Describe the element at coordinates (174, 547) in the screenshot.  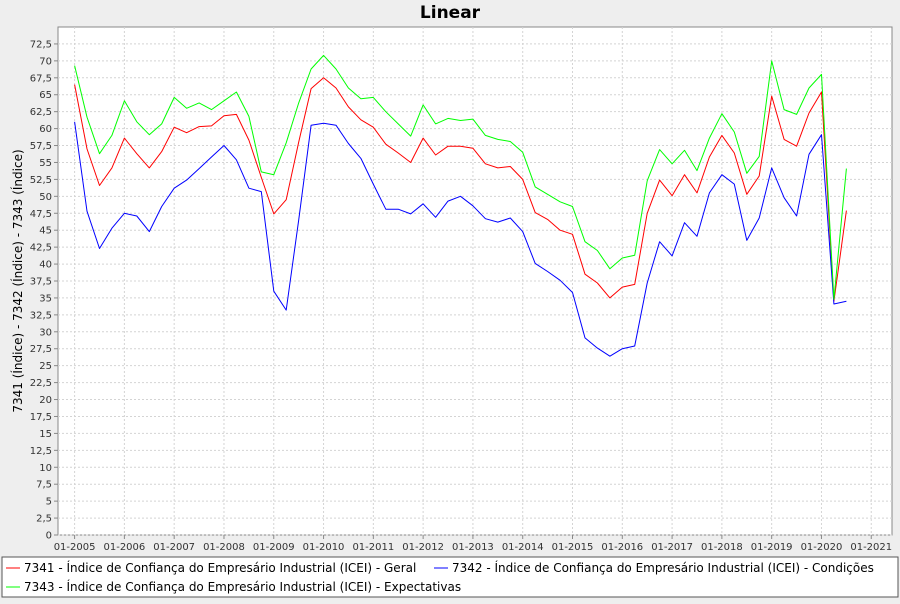
I see `x-tick-label: 01-2007` at that location.